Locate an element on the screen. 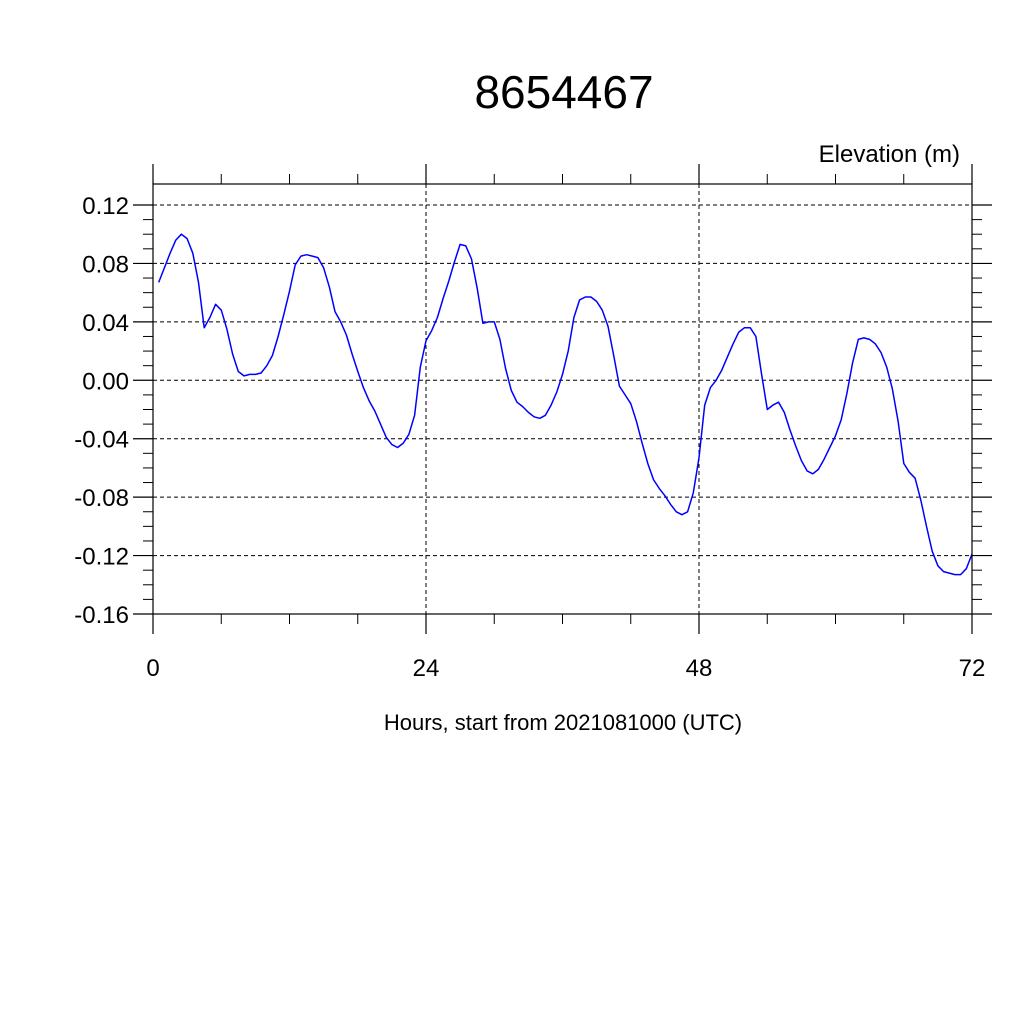  y-tick-label: 0.00 is located at coordinates (105, 381).